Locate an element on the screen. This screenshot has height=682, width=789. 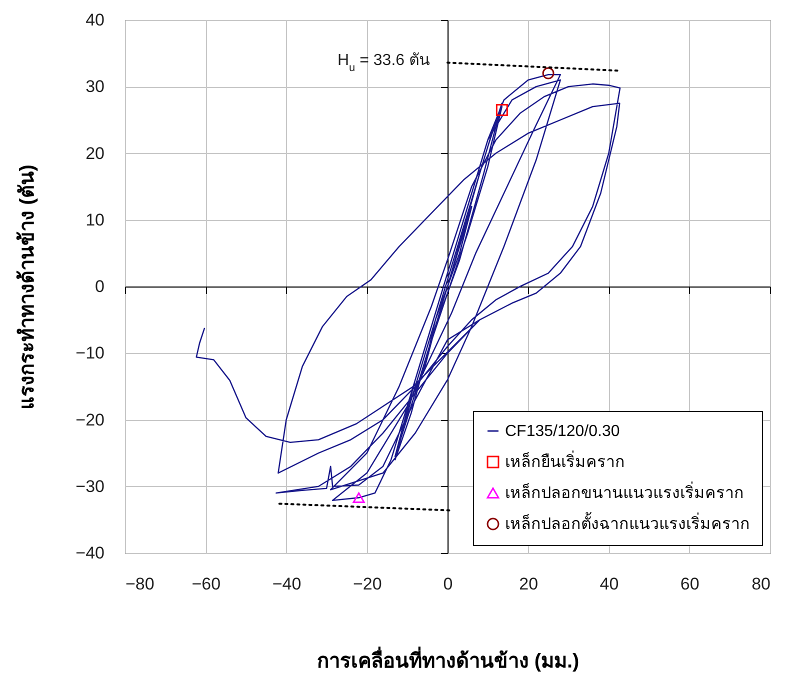
legend-label: เหล็กปลอกตั้งฉากแนวแรงเริ่มคราก is located at coordinates (627, 522).